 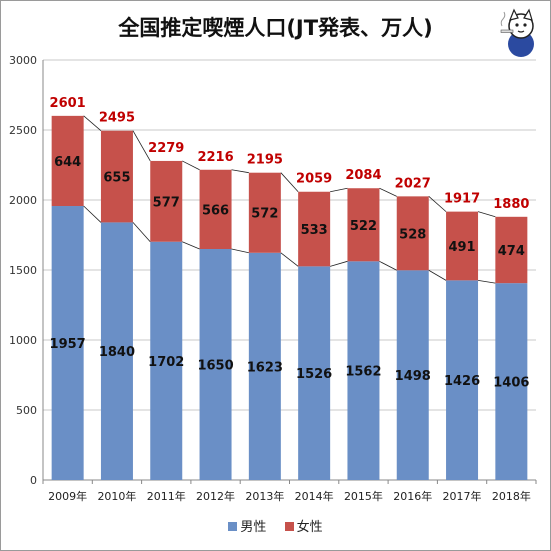 I want to click on data-label-female: 528, so click(x=412, y=234).